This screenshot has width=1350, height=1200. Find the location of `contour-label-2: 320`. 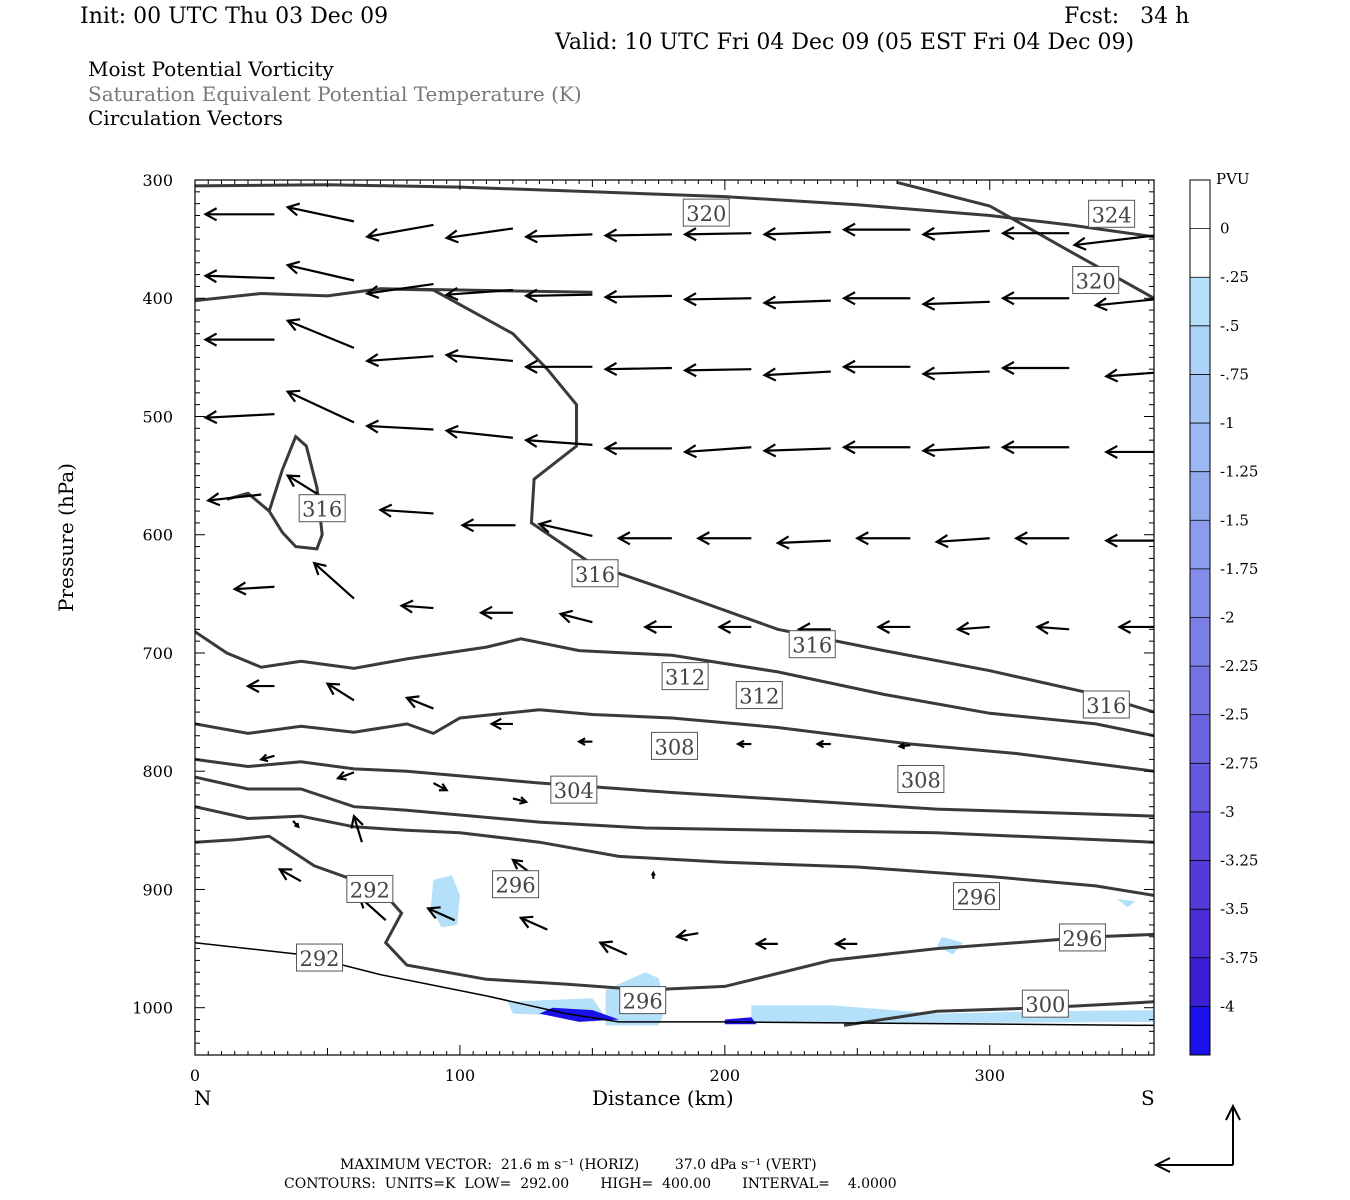

contour-label-2: 320 is located at coordinates (1096, 280).